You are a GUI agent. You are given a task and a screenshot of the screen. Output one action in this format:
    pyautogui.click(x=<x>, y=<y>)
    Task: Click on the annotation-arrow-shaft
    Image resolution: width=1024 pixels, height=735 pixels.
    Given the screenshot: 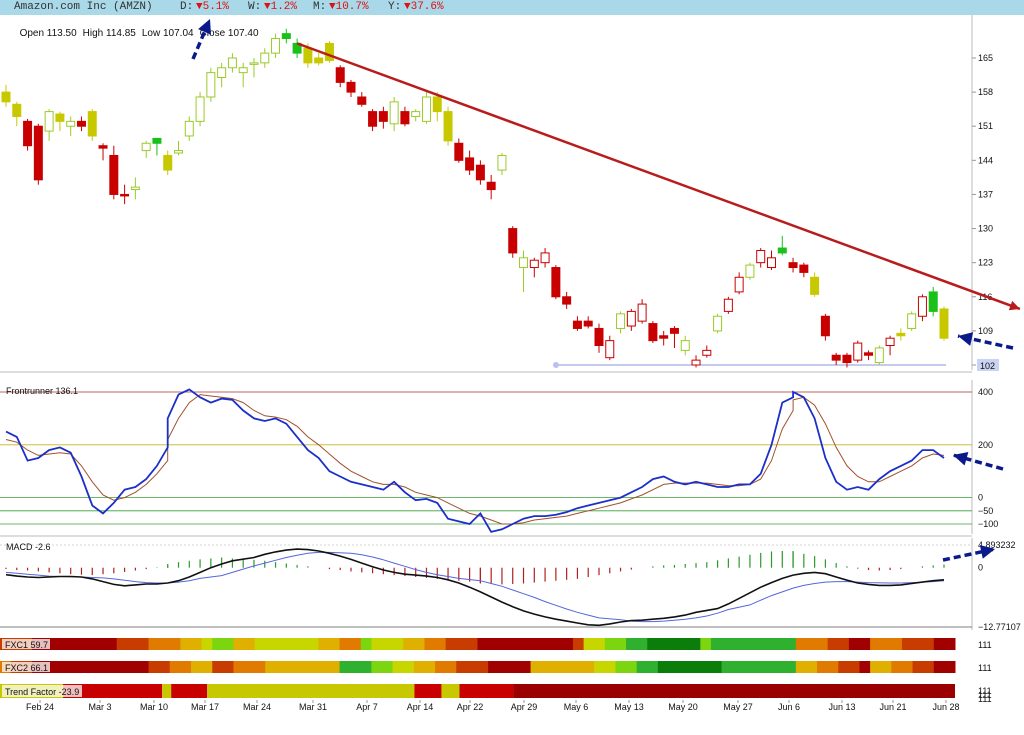 What is the action you would take?
    pyautogui.click(x=978, y=462)
    